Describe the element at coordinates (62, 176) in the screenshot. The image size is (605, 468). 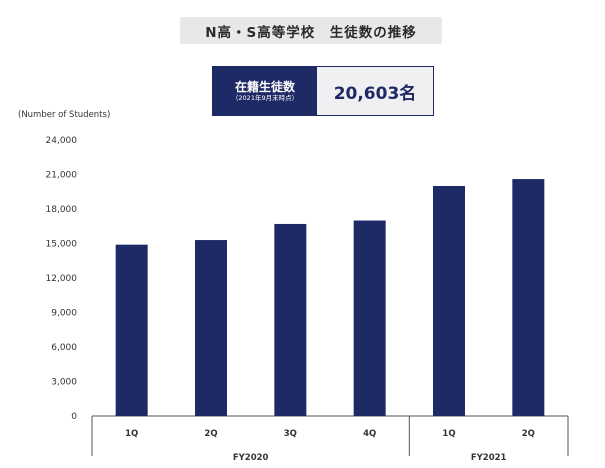
I see `y-tick-label: 21,000` at that location.